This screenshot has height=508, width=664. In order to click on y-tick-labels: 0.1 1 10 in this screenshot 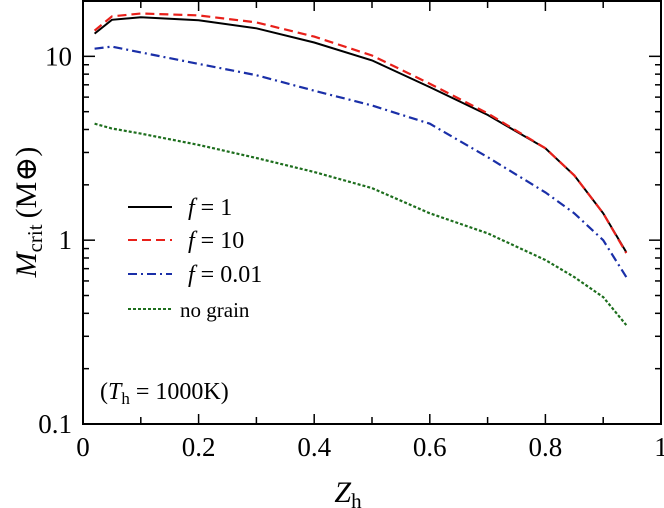, I will do `click(55, 240)`.